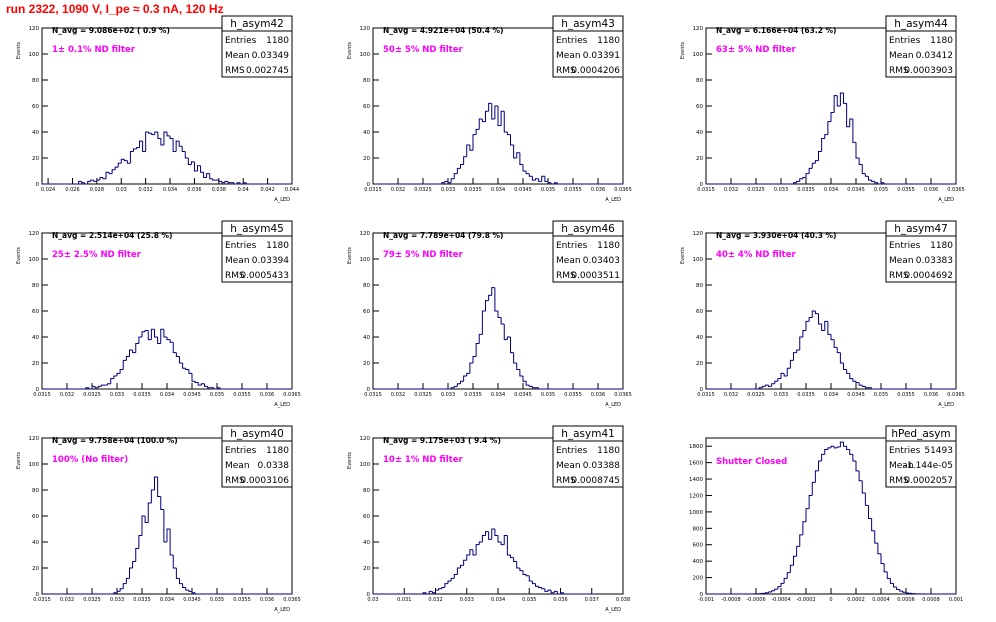 The image size is (996, 622). Describe the element at coordinates (931, 395) in the screenshot. I see `x-tick-label: 0.036` at that location.